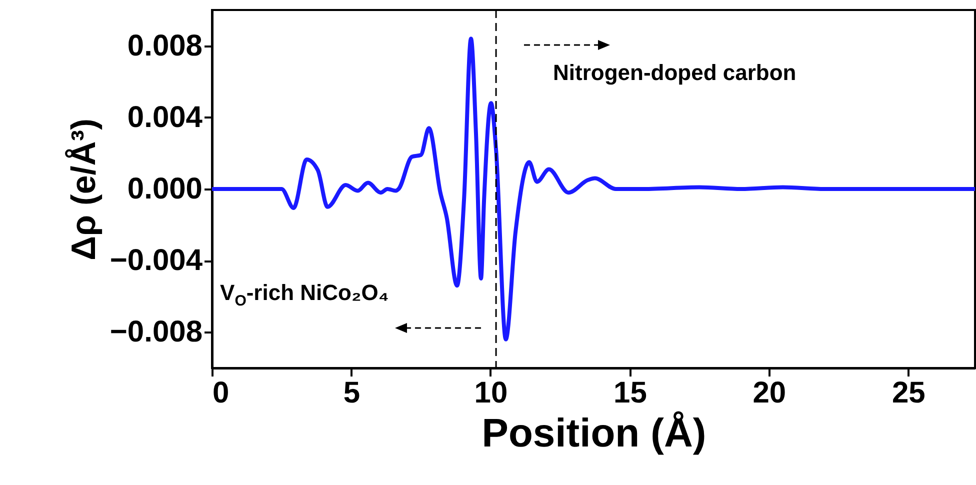 Image resolution: width=976 pixels, height=485 pixels. Describe the element at coordinates (909, 393) in the screenshot. I see `x-tick-label: 25` at that location.